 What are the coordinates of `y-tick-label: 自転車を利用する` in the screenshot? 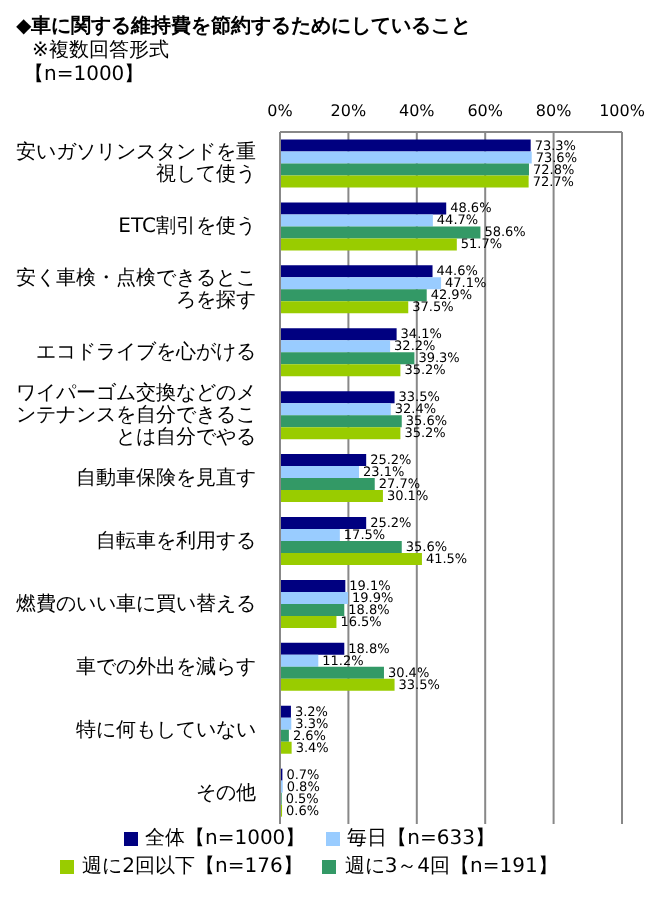 It's located at (176, 539).